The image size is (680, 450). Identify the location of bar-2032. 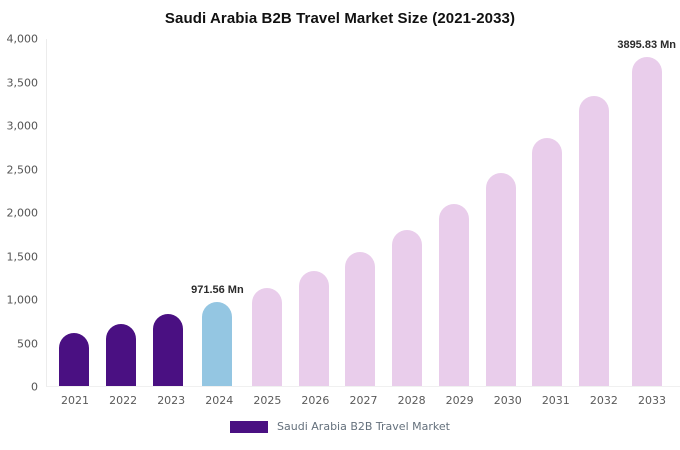
(593, 241).